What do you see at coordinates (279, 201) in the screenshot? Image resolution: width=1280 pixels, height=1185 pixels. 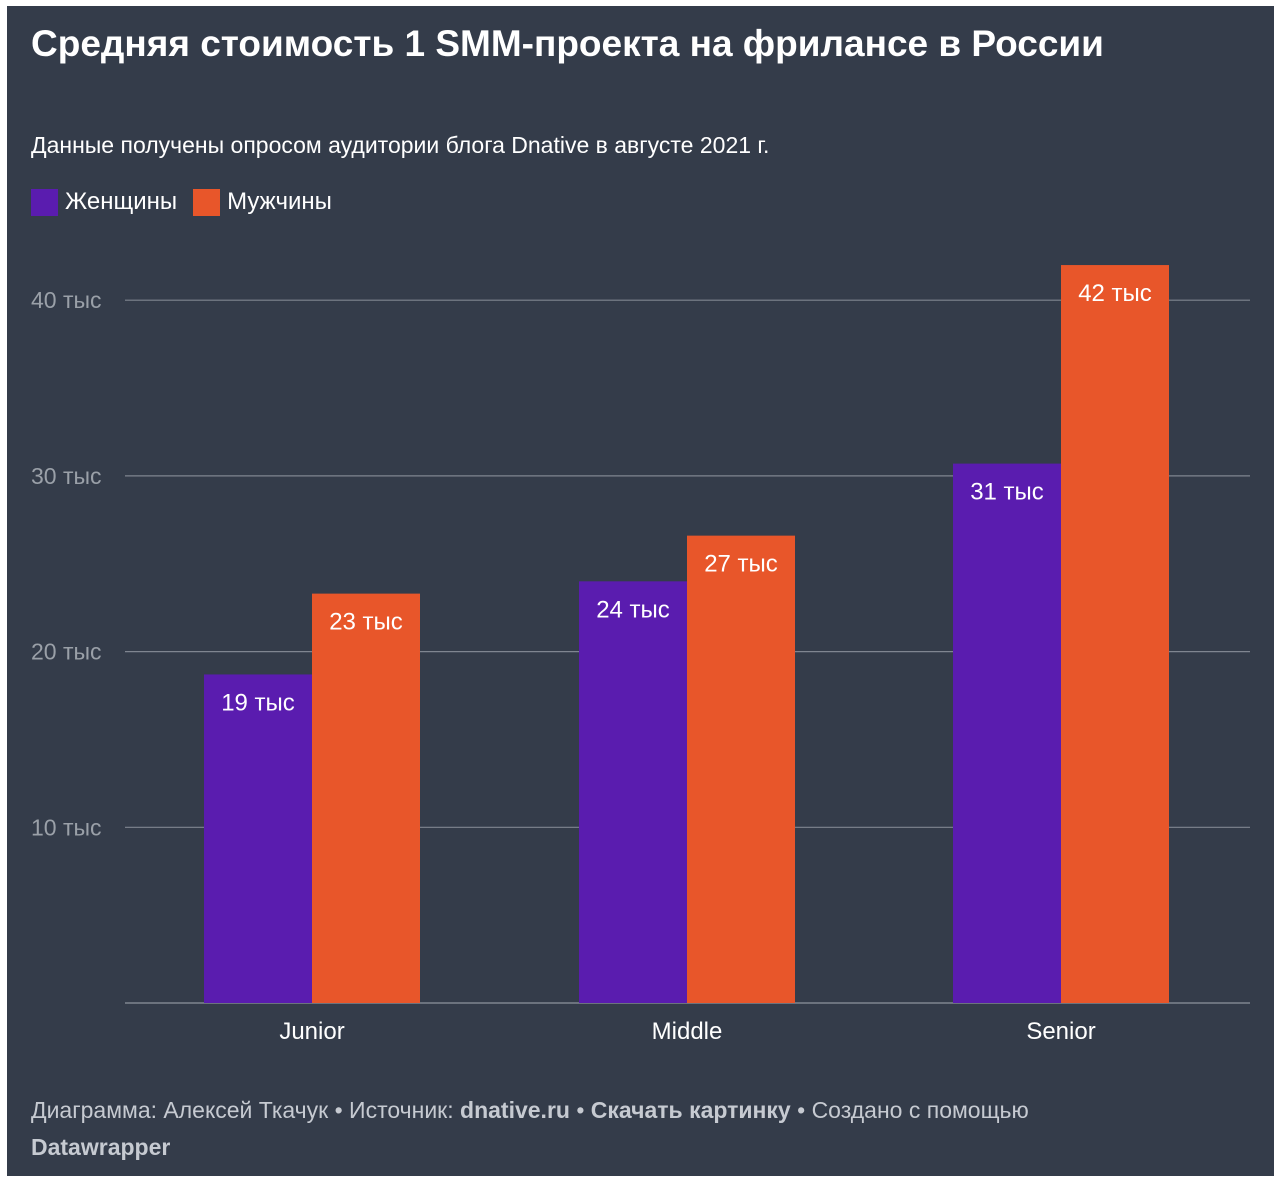 I see `legend-label-men: Мужчины` at bounding box center [279, 201].